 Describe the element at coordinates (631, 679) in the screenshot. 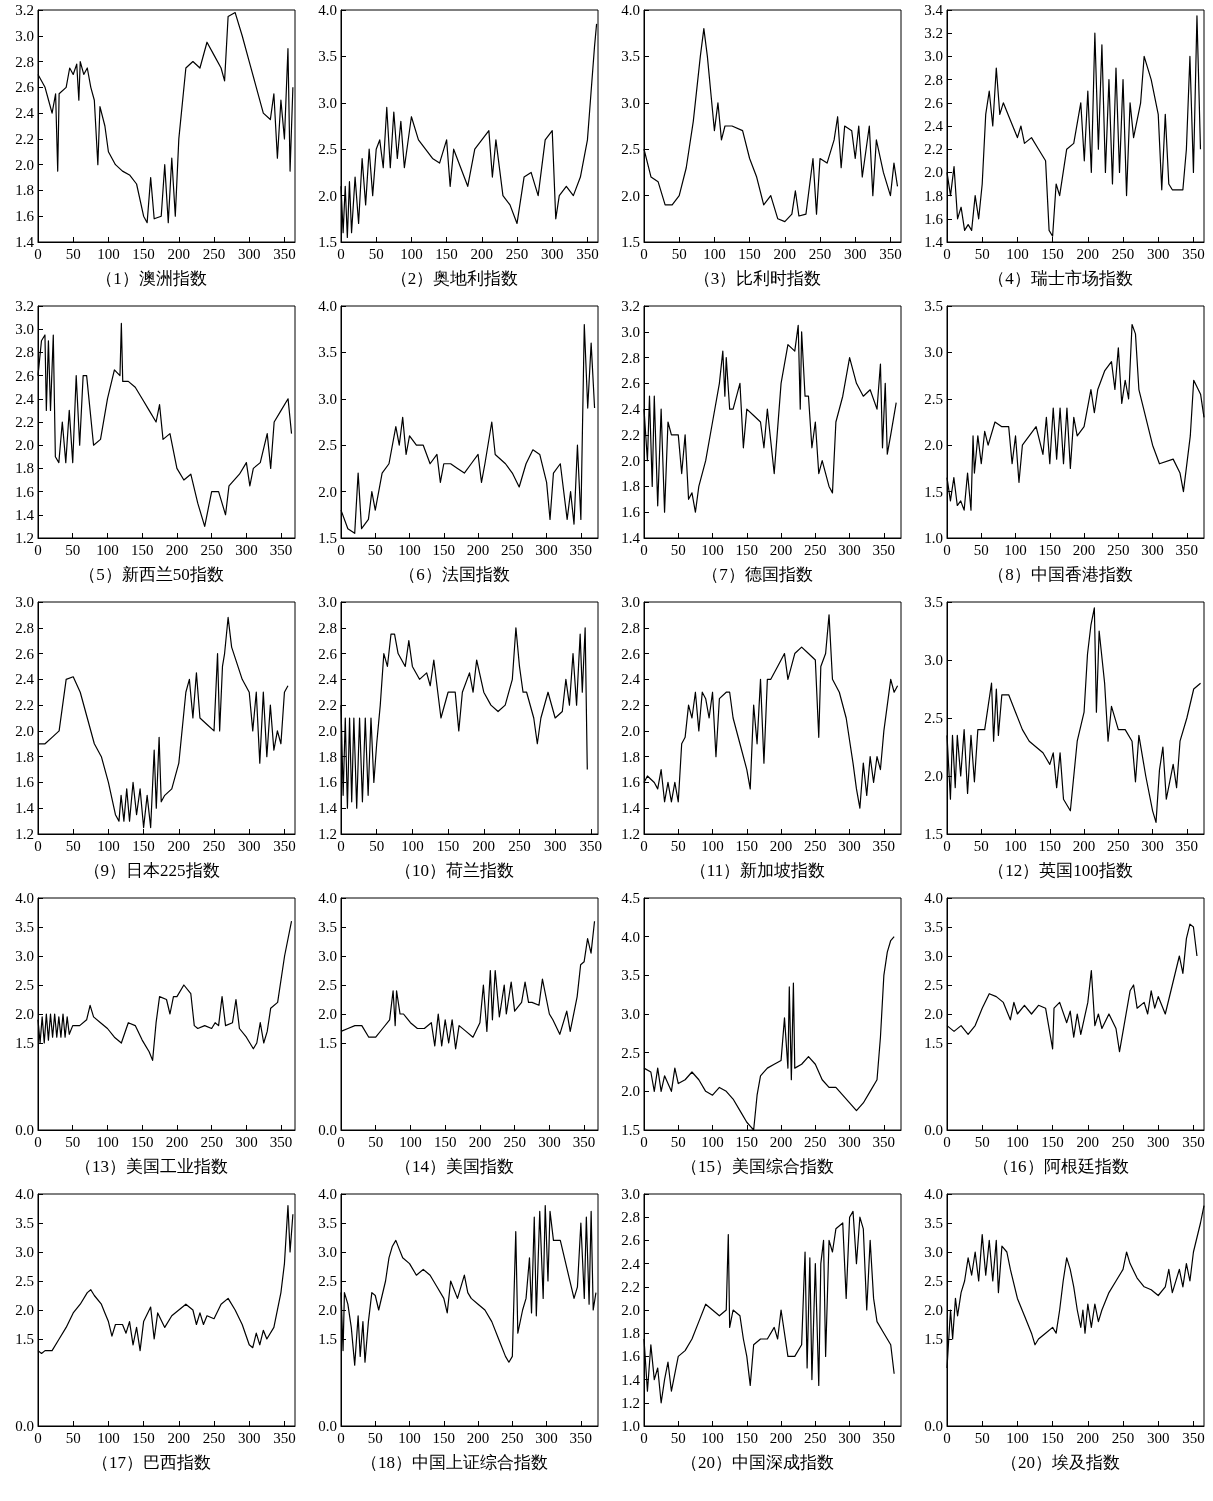

I see `y-tick-label: 2.4` at that location.